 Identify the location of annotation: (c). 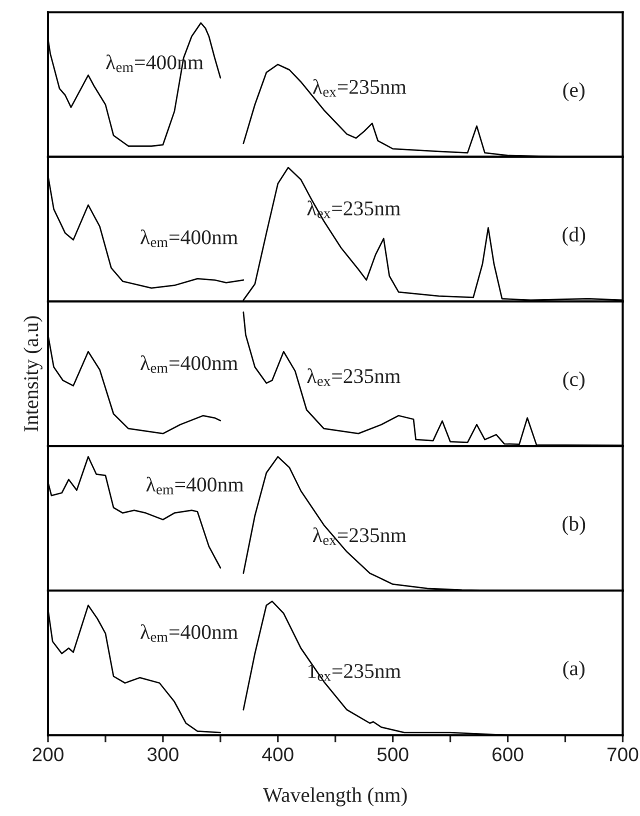
(574, 381).